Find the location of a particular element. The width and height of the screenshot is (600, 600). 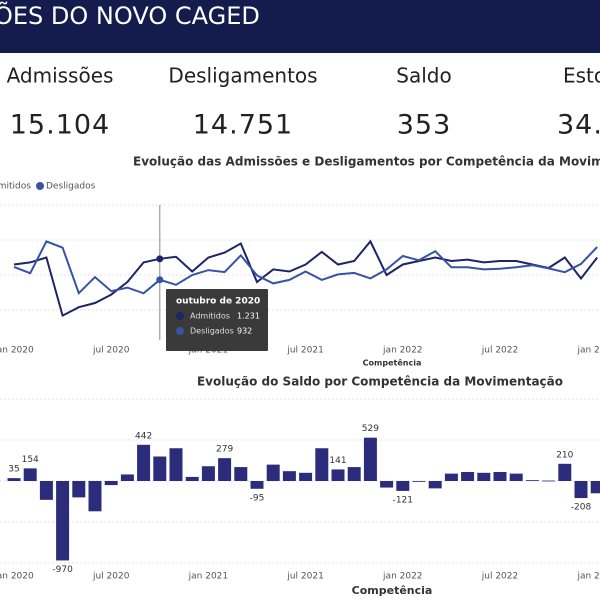

tooltip-value: 932 is located at coordinates (244, 331).